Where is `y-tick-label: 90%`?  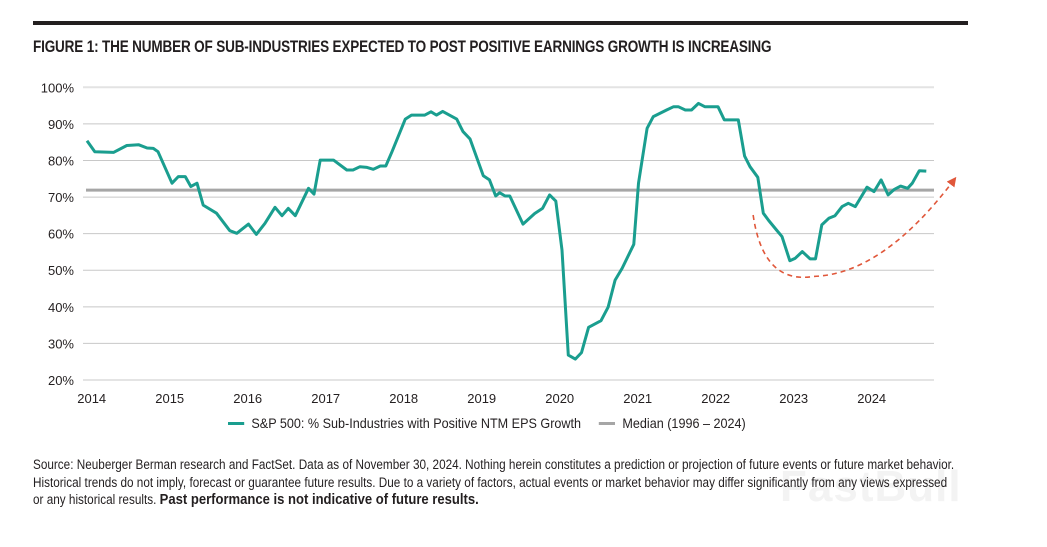 y-tick-label: 90% is located at coordinates (61, 124).